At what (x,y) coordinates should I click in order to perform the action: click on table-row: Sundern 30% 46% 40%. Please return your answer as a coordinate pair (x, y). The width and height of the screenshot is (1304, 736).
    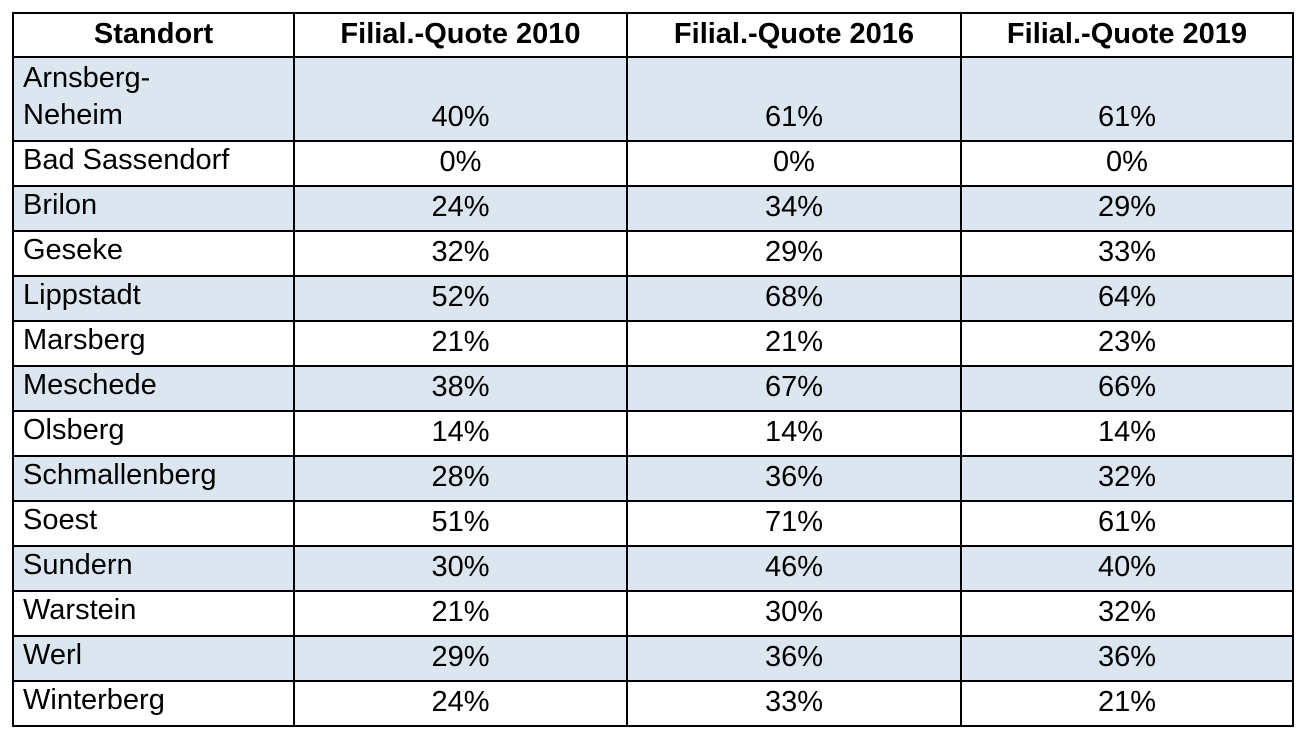
    Looking at the image, I should click on (653, 568).